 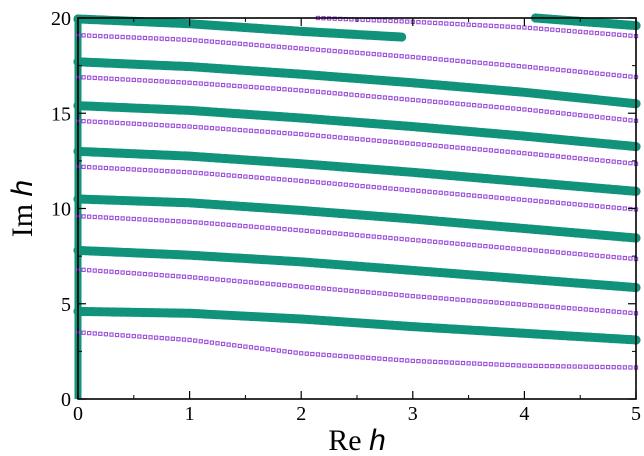 I want to click on series-purple-branch, so click(x=477, y=27).